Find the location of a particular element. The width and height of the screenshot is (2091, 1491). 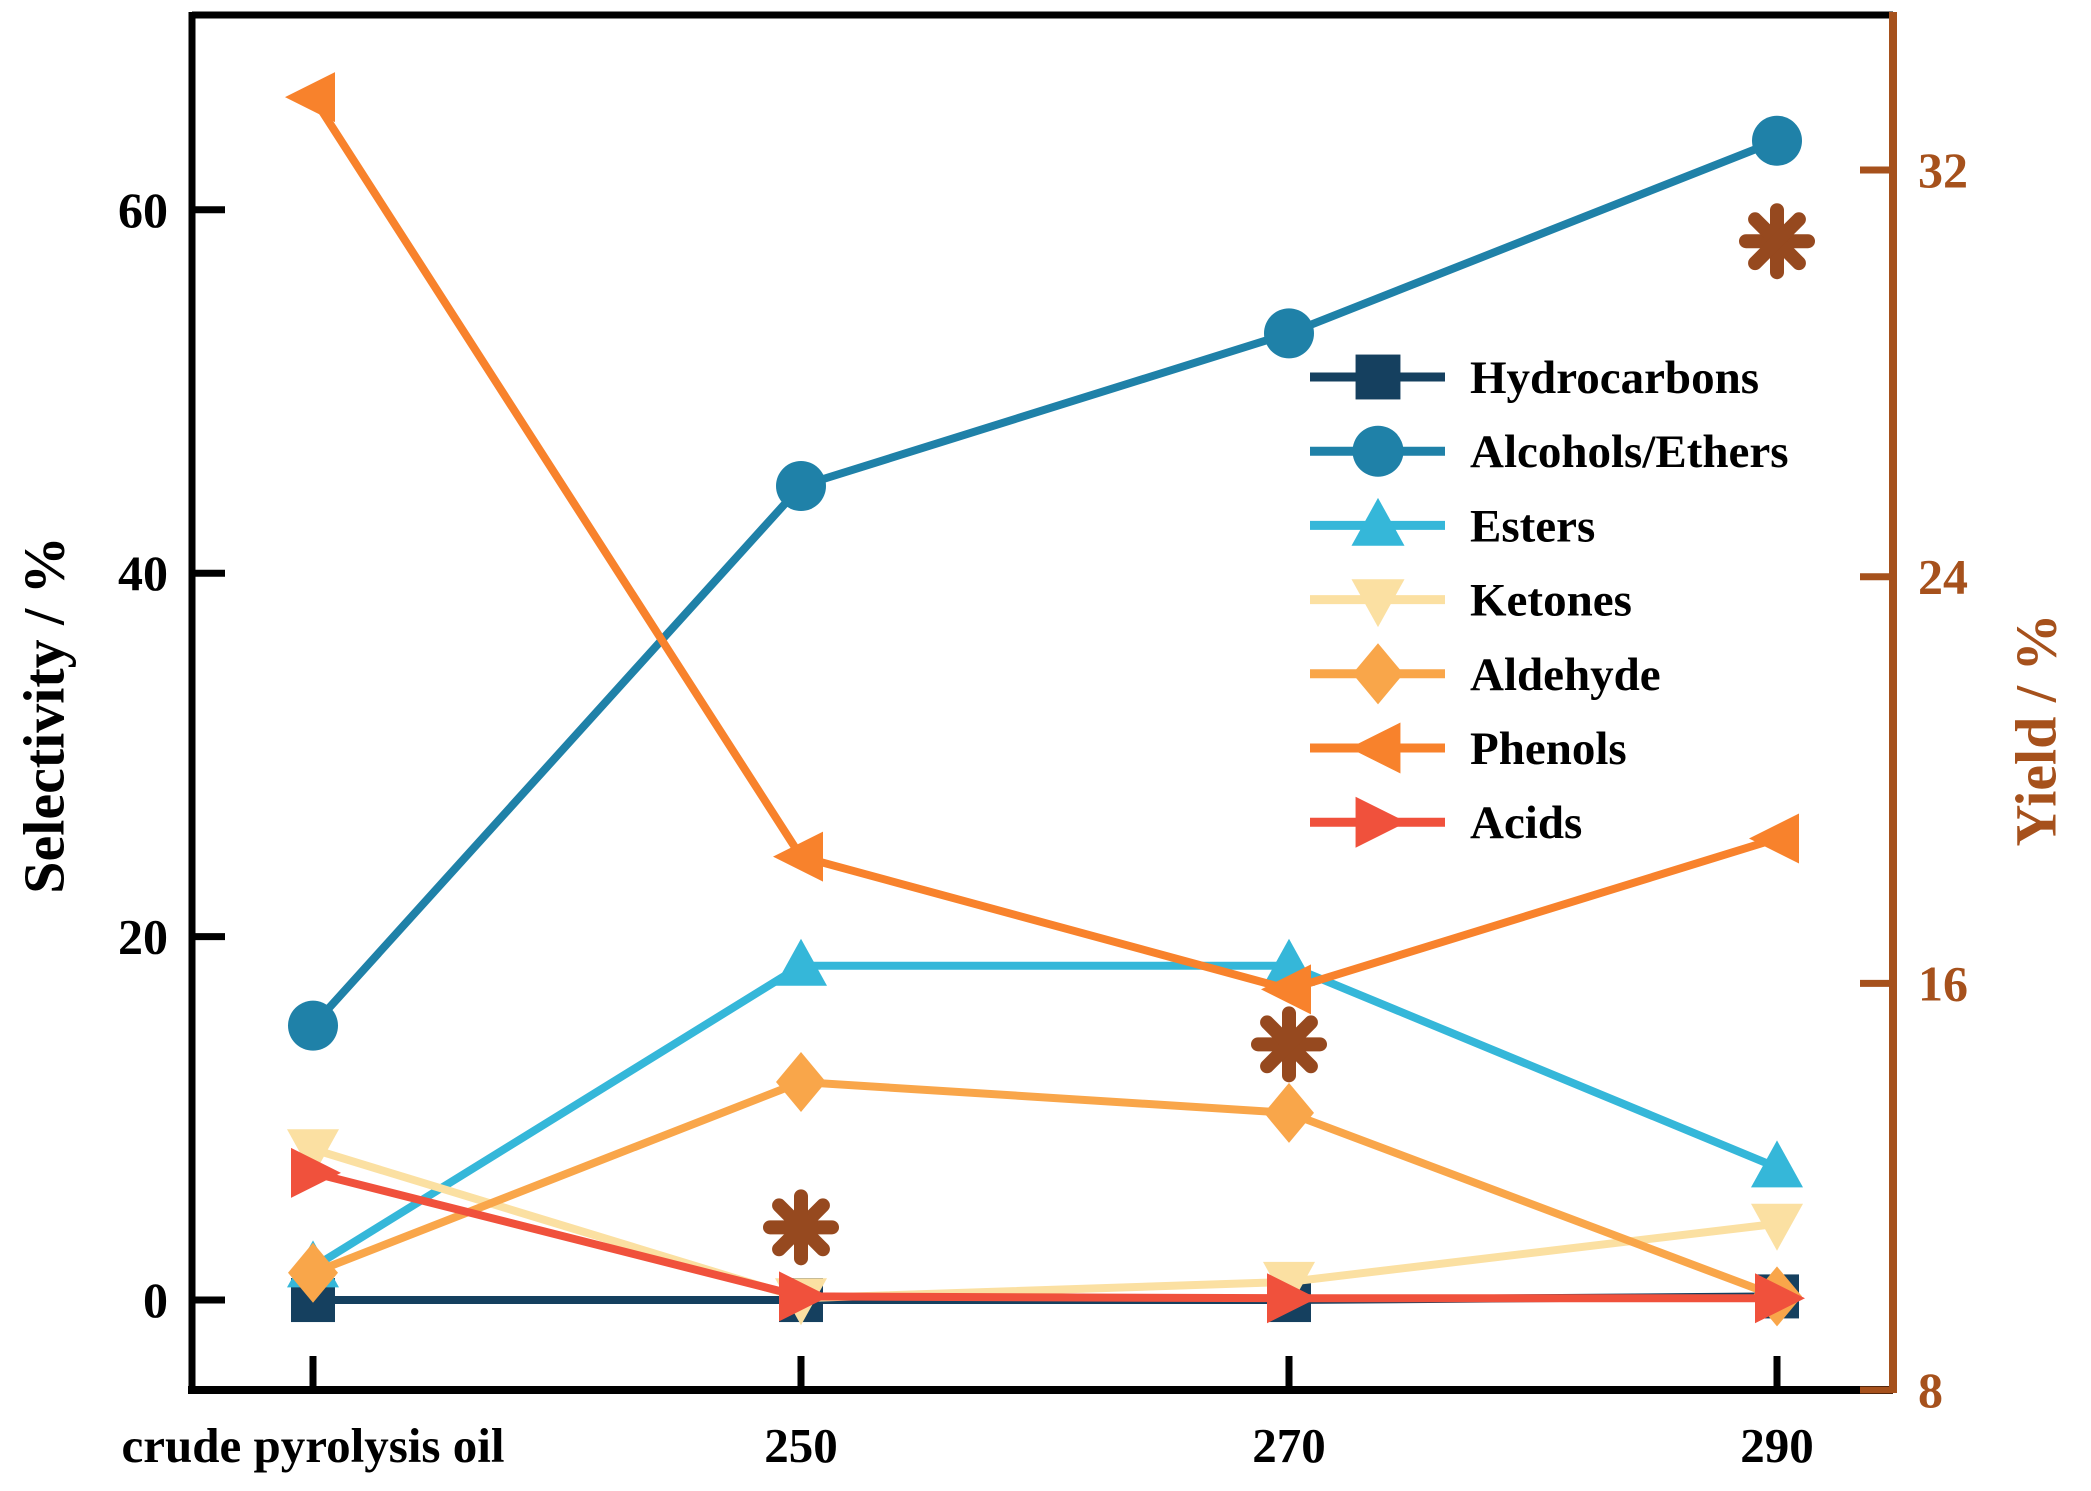

legend-item: Aldehyde is located at coordinates (1485, 674).